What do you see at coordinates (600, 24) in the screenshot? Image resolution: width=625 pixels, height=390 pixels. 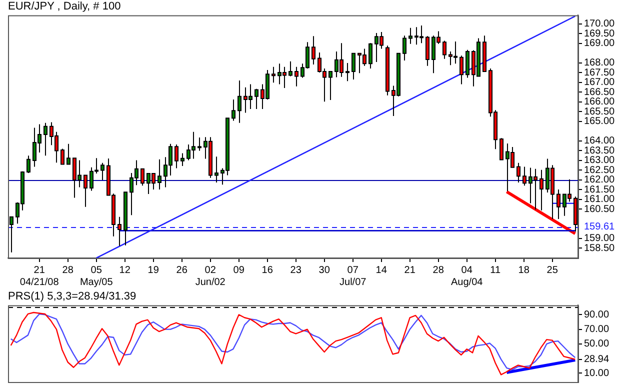 I see `y-tick-label: 170.00` at bounding box center [600, 24].